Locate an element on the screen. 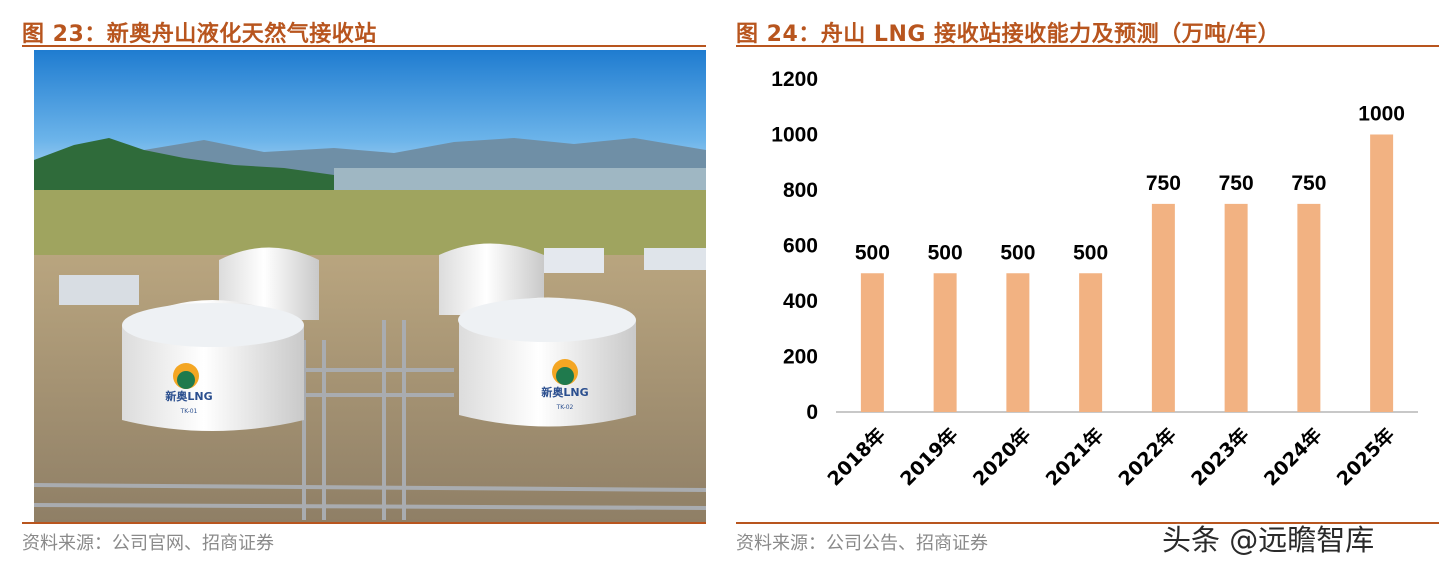 The height and width of the screenshot is (571, 1451). tank-back-left is located at coordinates (269, 283).